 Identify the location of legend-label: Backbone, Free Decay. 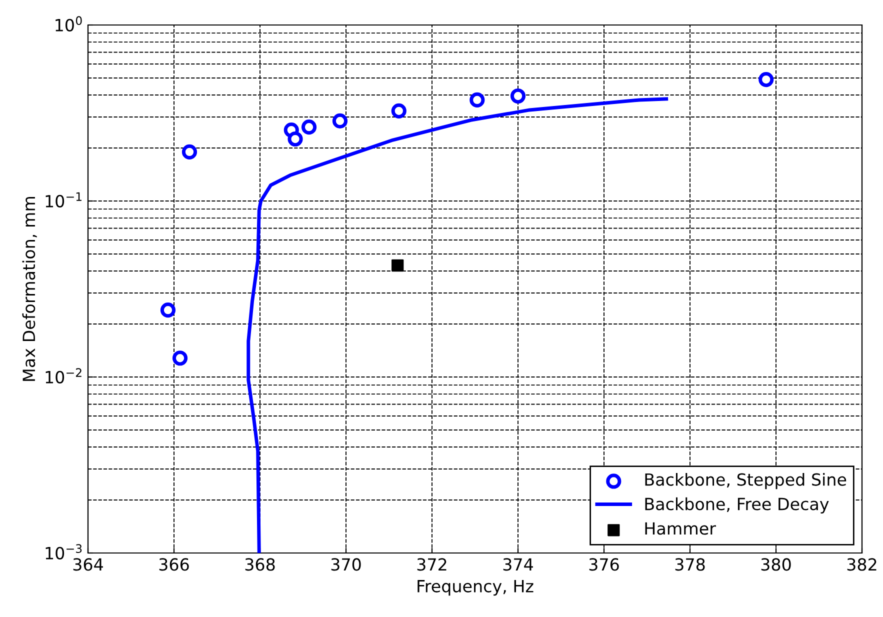
(737, 505).